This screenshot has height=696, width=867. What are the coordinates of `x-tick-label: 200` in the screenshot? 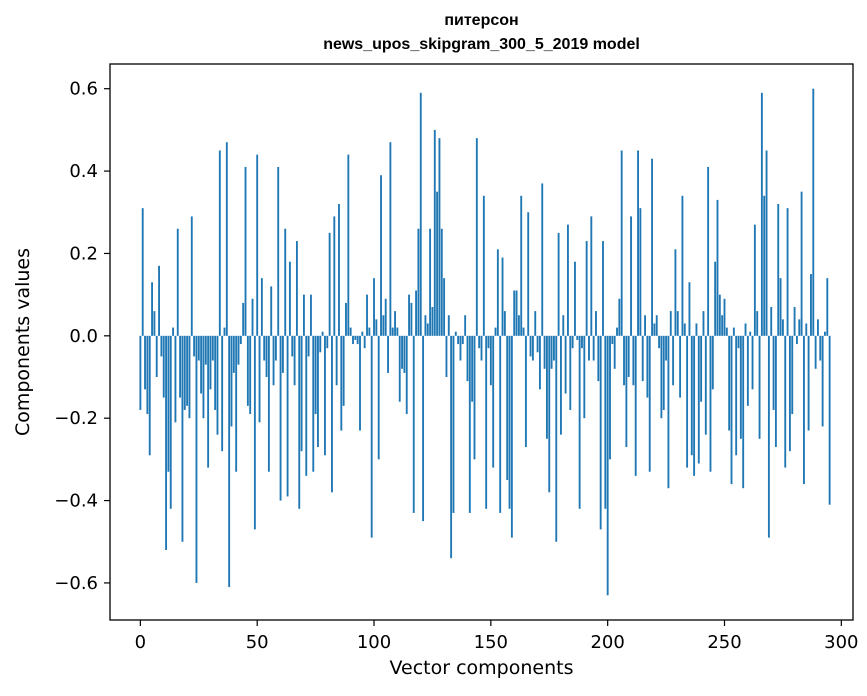 It's located at (607, 642).